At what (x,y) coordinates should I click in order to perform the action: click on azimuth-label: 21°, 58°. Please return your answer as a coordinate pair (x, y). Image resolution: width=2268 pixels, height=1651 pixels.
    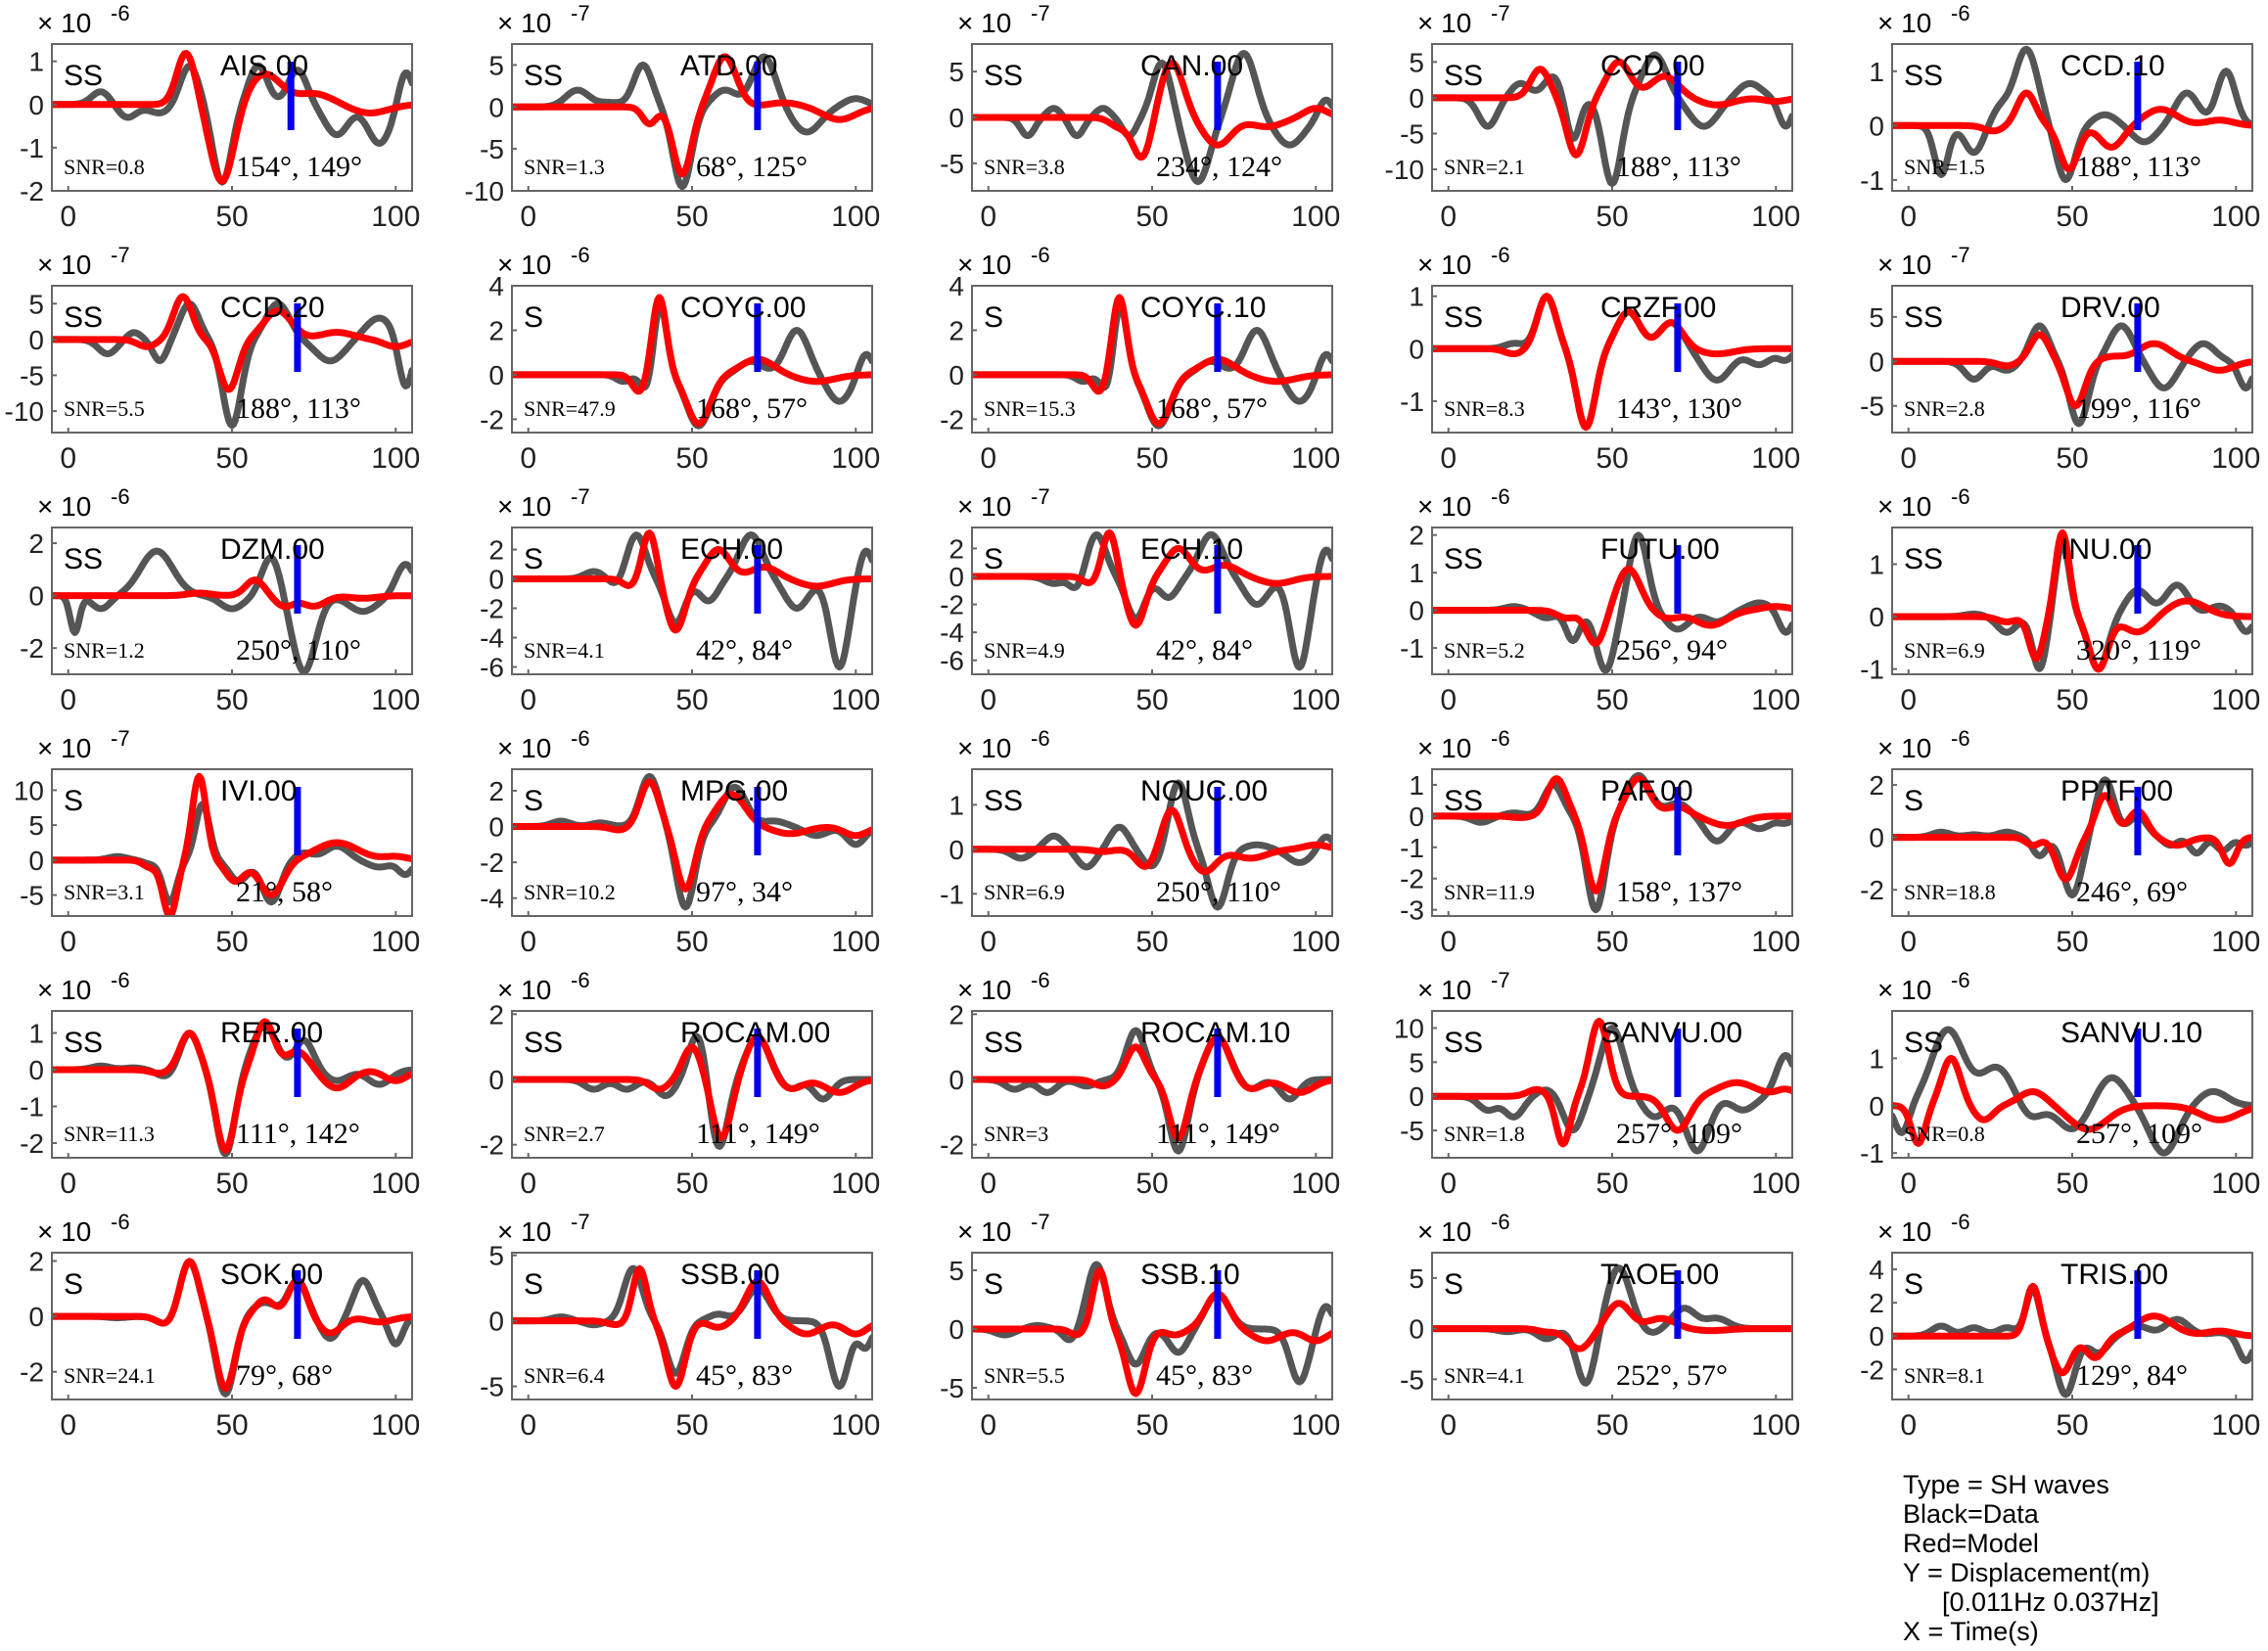
    Looking at the image, I should click on (285, 892).